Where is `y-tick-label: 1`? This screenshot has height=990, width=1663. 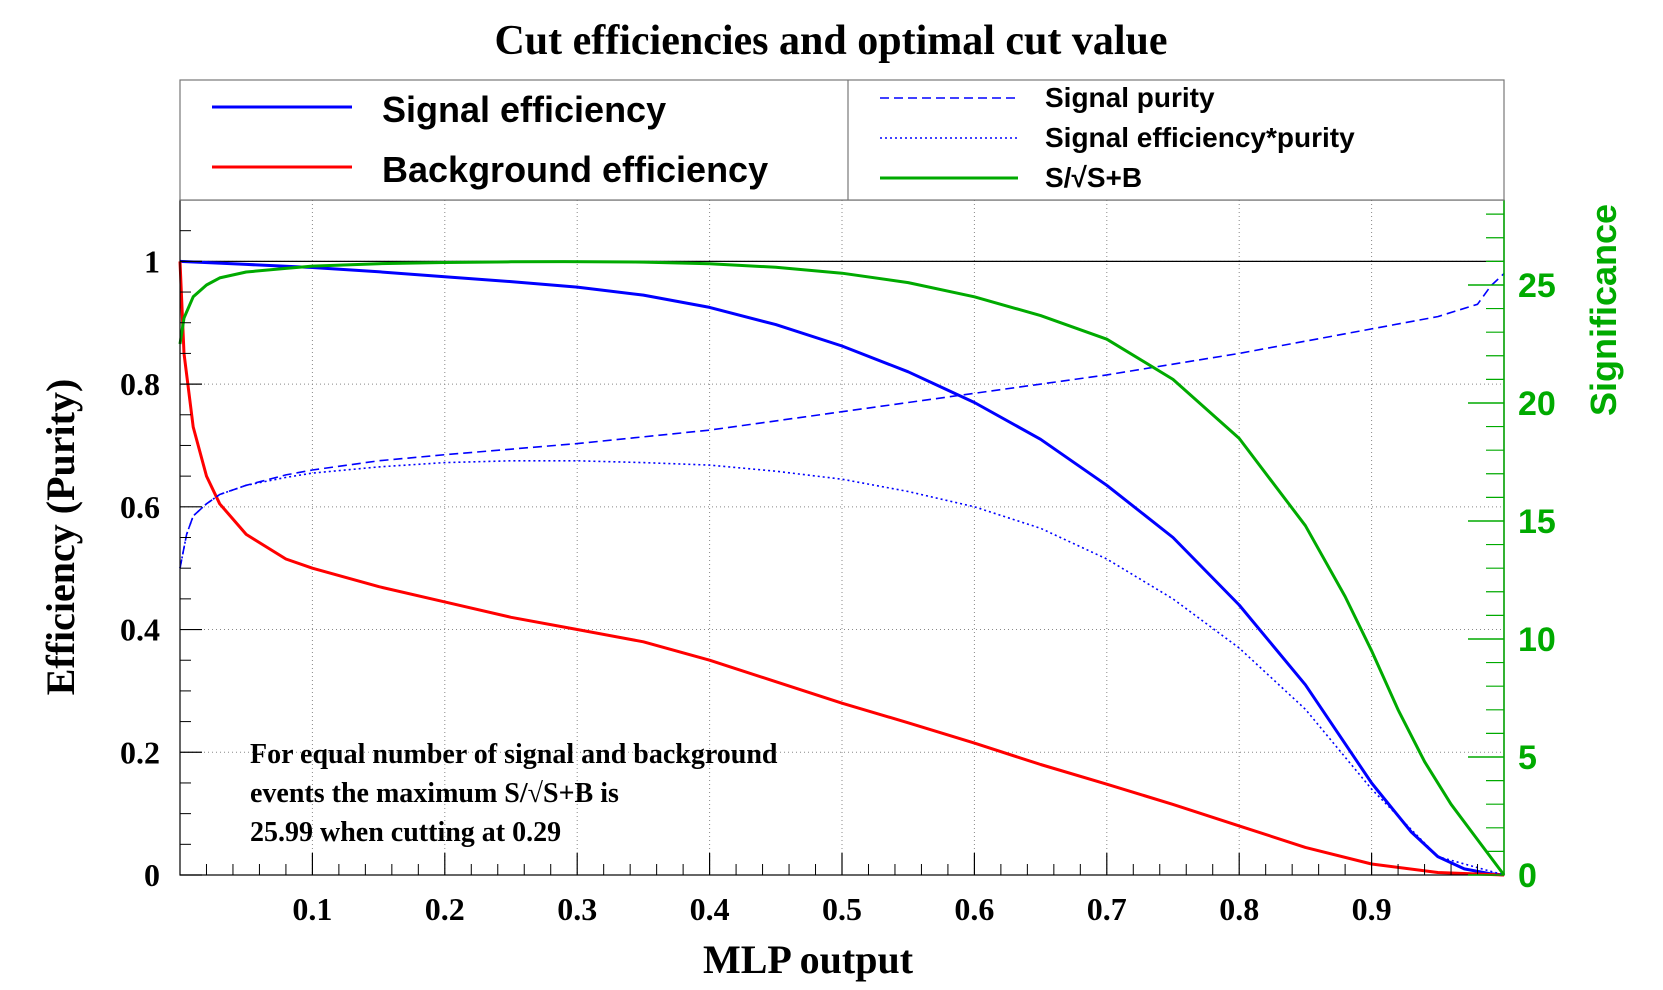 y-tick-label: 1 is located at coordinates (152, 261).